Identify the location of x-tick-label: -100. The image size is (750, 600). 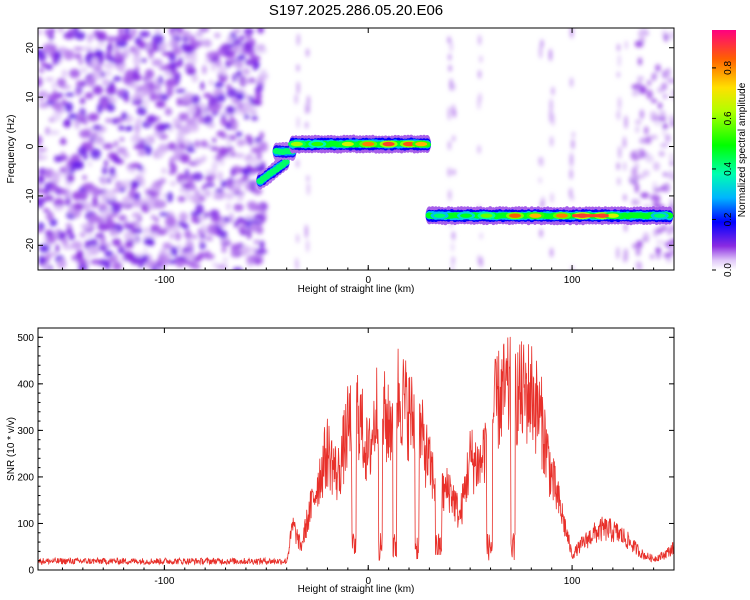
(164, 581).